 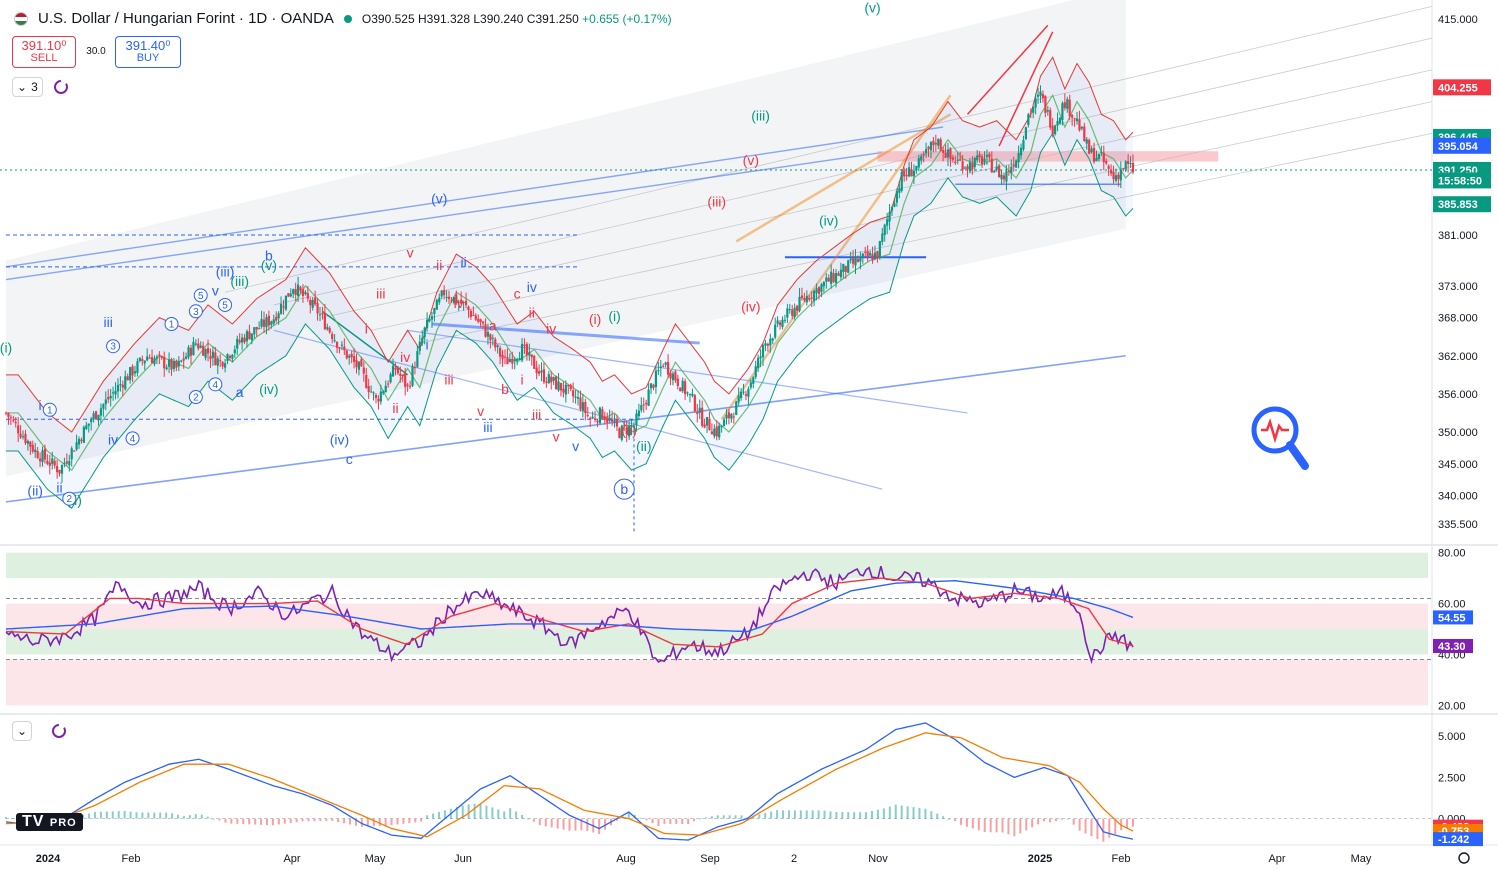 What do you see at coordinates (569, 781) in the screenshot?
I see `macd-series-line` at bounding box center [569, 781].